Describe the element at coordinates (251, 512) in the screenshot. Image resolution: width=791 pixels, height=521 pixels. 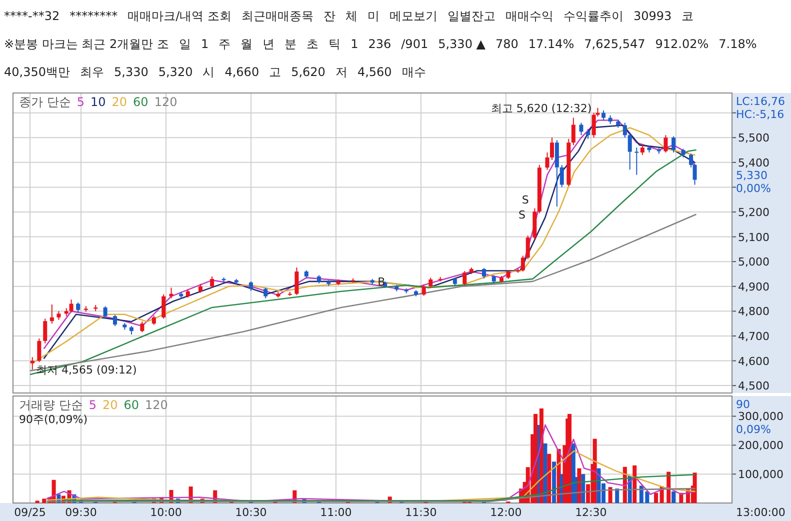
I see `x-tick-label: 10:30` at that location.